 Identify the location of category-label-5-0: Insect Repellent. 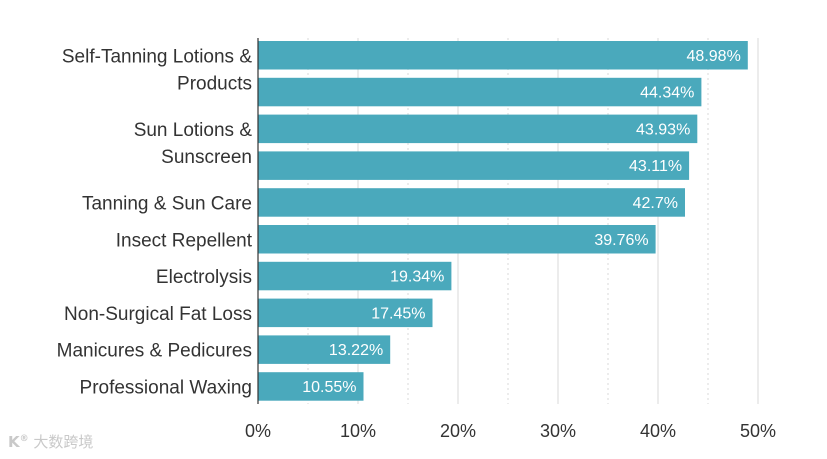
(184, 240).